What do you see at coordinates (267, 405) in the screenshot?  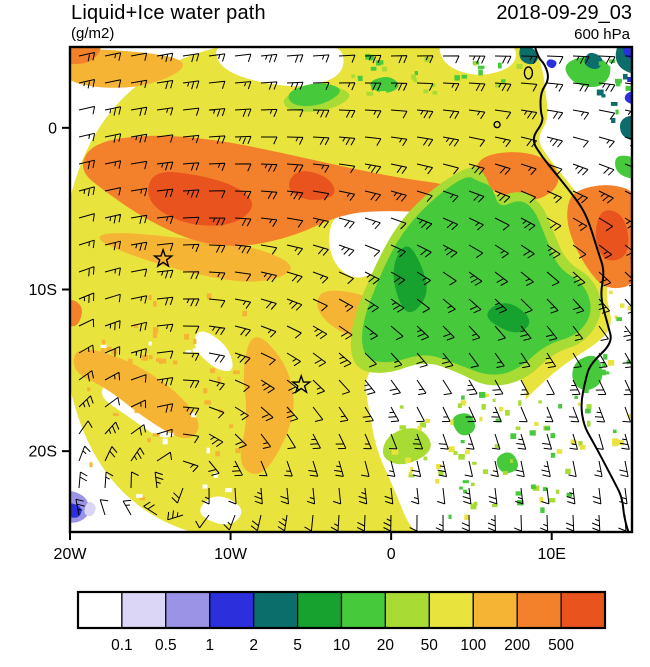 I see `field-region-gold-arc-east` at bounding box center [267, 405].